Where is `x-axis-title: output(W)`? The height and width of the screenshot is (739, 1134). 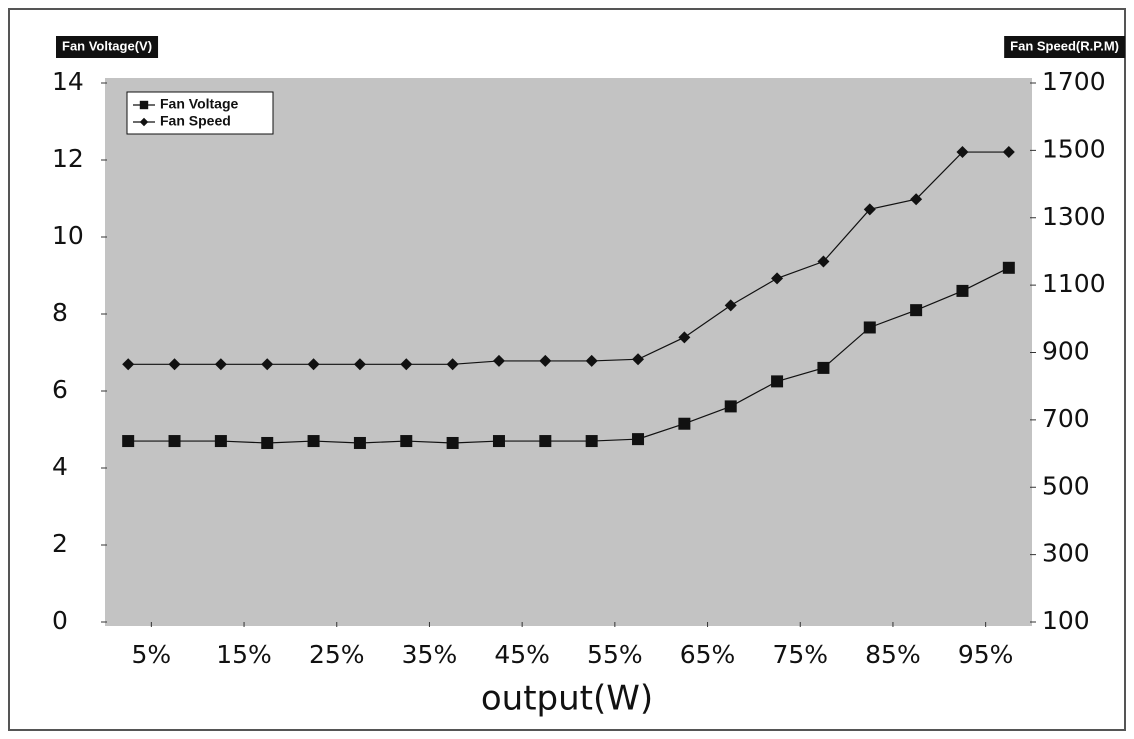 x-axis-title: output(W) is located at coordinates (567, 699).